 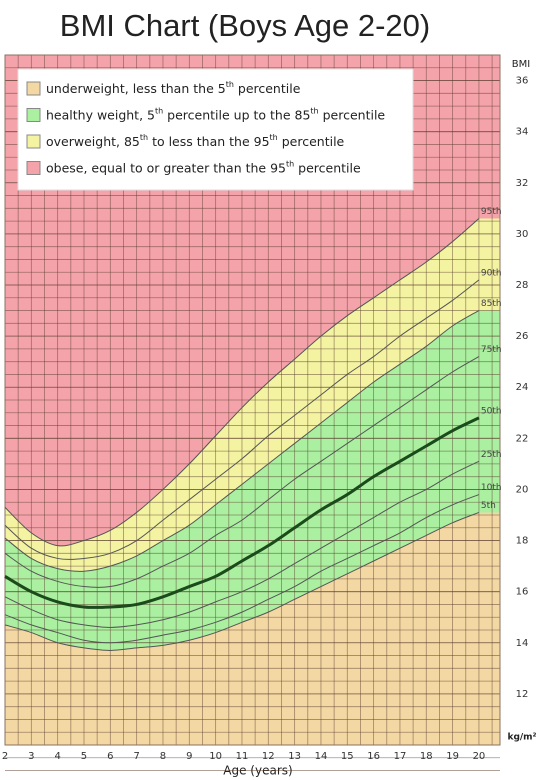 I want to click on y-tick-label: 36, so click(x=522, y=81).